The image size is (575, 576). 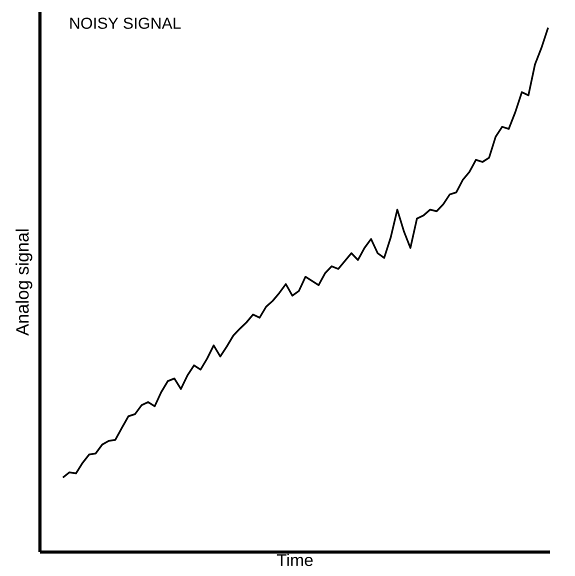 I want to click on x-axis-title: Time, so click(x=294, y=560).